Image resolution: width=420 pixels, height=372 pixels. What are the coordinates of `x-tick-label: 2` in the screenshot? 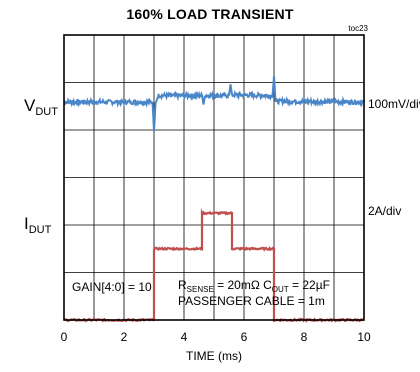 It's located at (124, 337).